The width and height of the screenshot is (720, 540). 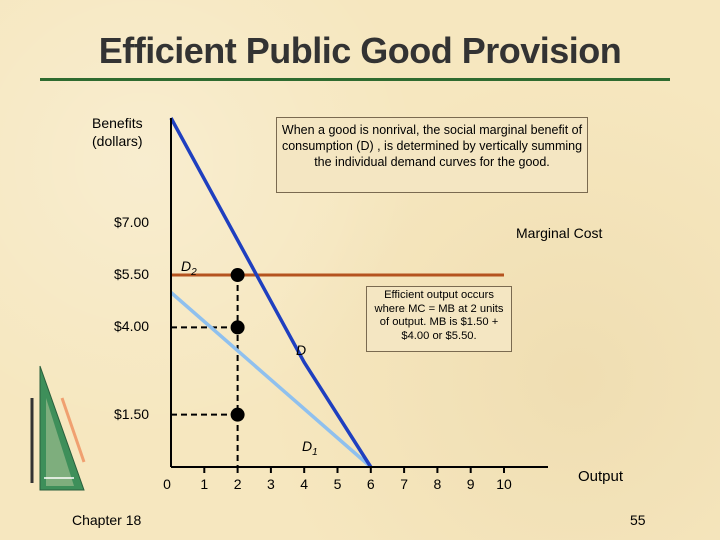 I want to click on x-tick-label-6: 6, so click(x=370, y=484).